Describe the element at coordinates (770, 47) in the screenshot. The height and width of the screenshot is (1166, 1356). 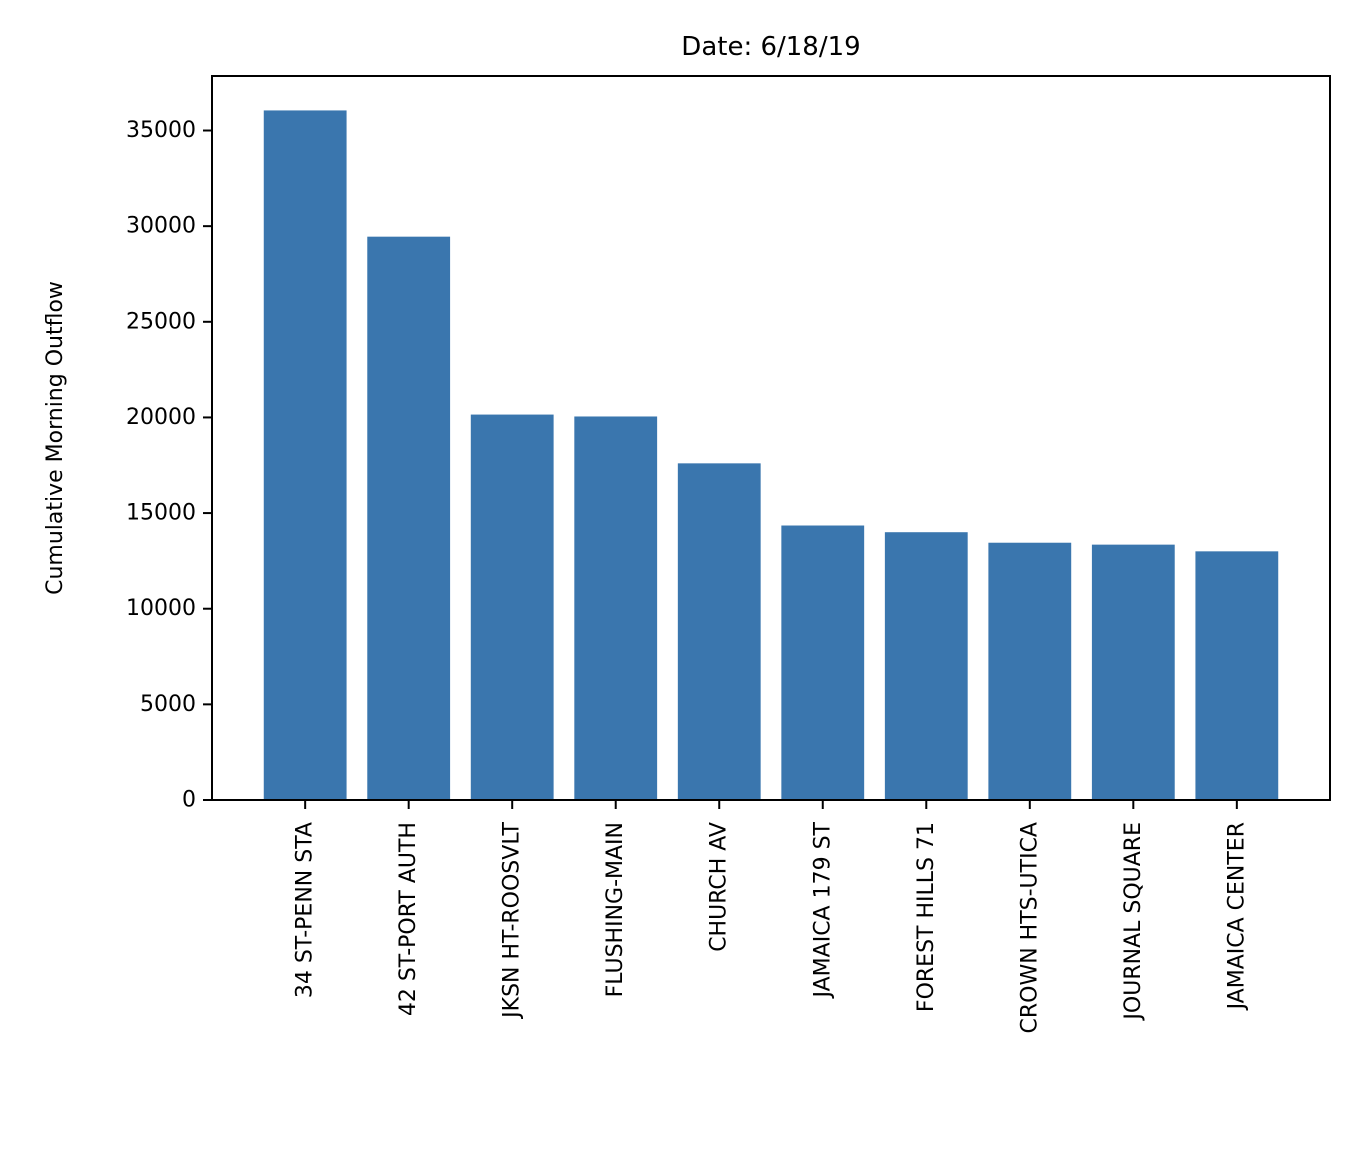
I see `chart-title: Date: 6/18/19` at that location.